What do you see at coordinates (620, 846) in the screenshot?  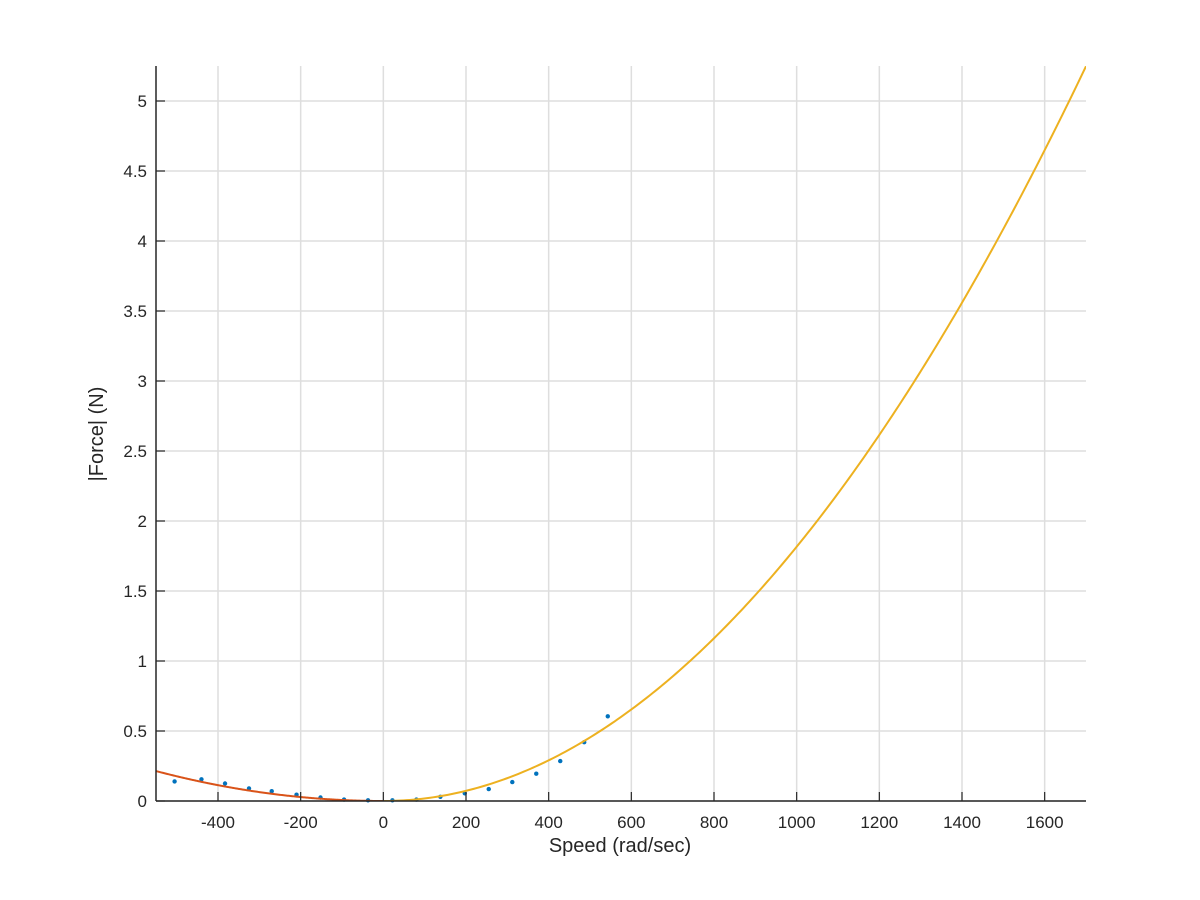 I see `x-axis-label: Speed (rad/sec)` at bounding box center [620, 846].